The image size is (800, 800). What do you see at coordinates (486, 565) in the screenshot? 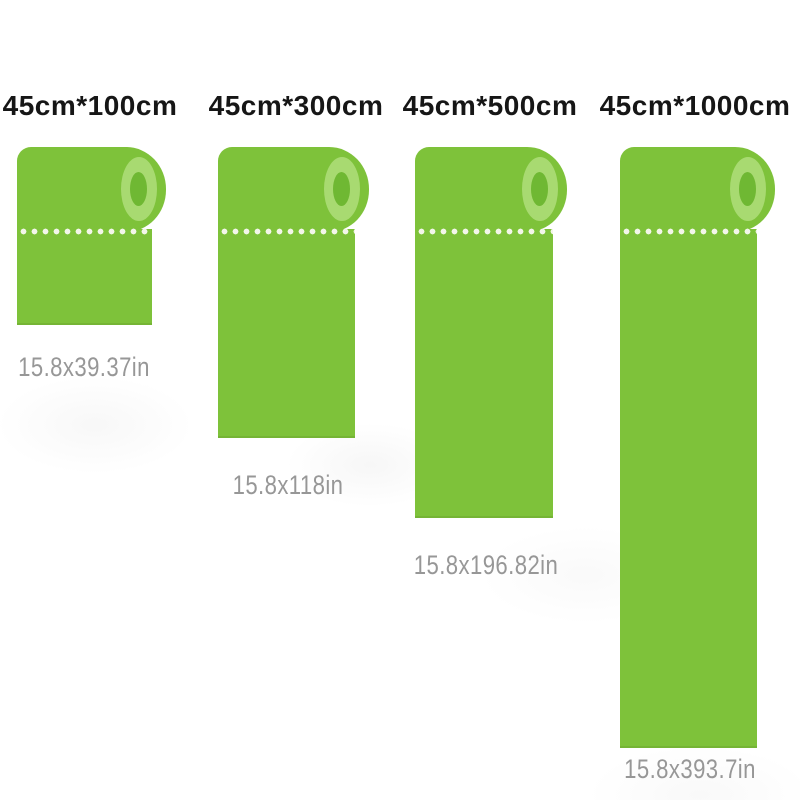
I see `size-label-inches: 15.8x196.82in` at bounding box center [486, 565].